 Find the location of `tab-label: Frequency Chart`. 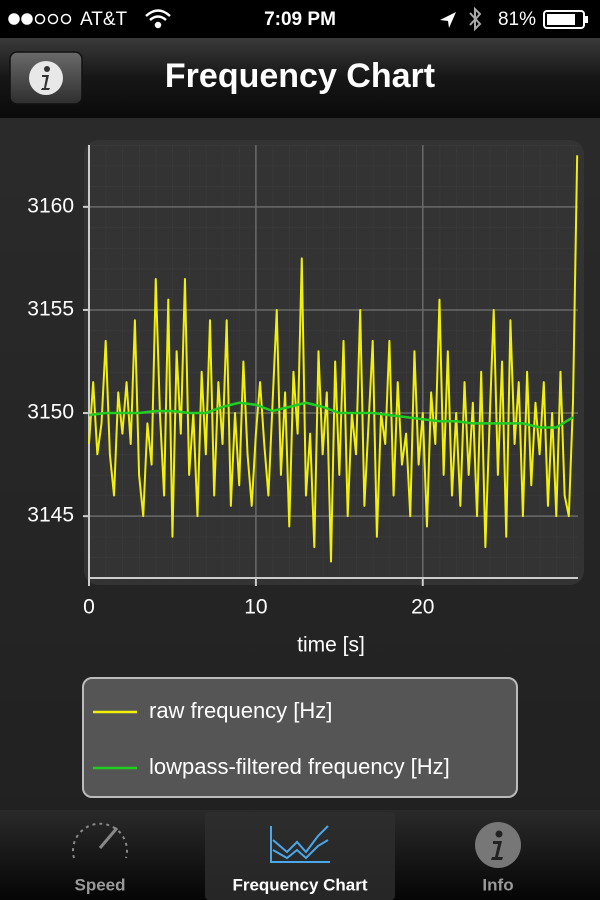

tab-label: Frequency Chart is located at coordinates (299, 884).